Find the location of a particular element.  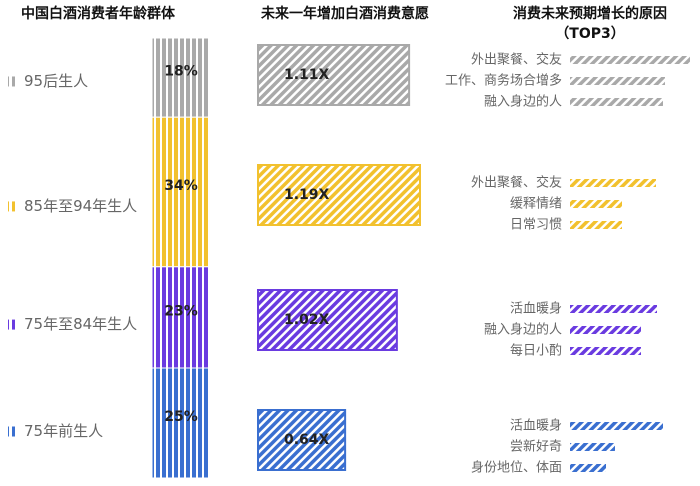

data-label: 0.64X is located at coordinates (307, 440).